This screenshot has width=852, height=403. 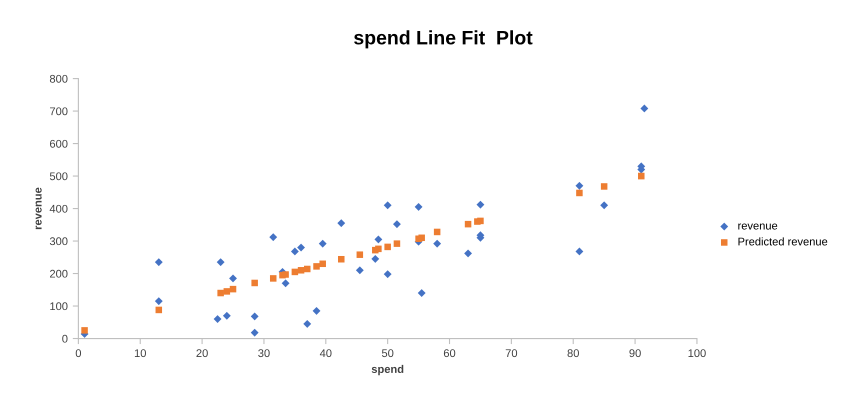 I want to click on x-tick-label: 100, so click(x=697, y=353).